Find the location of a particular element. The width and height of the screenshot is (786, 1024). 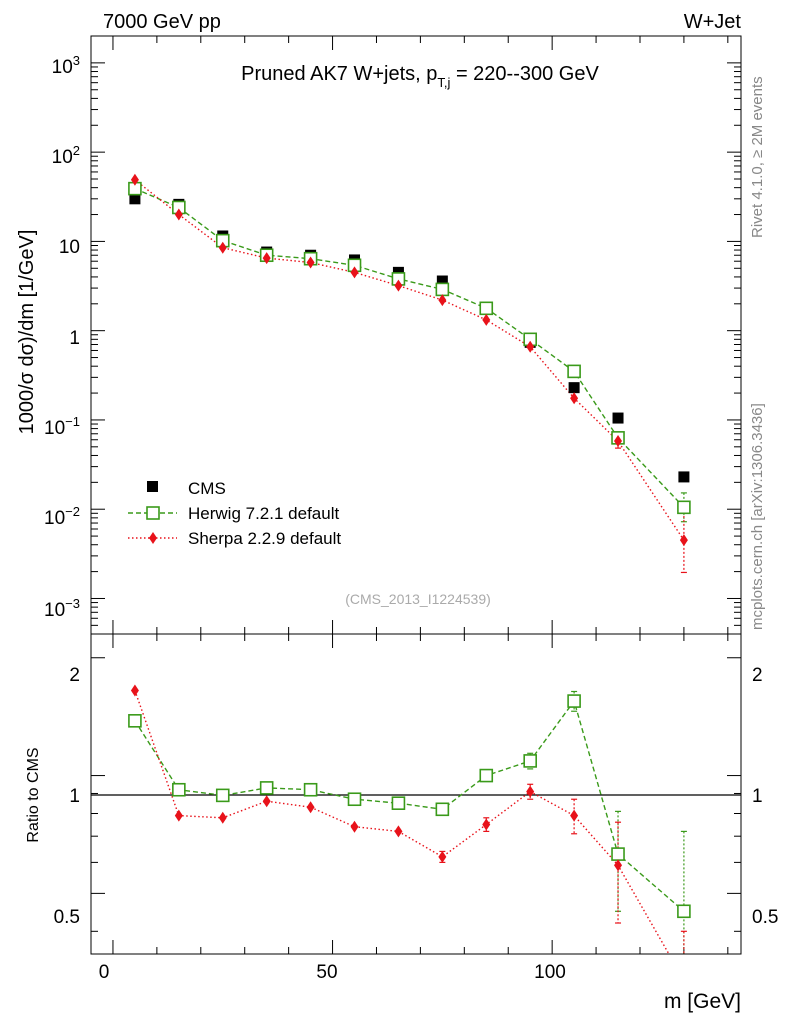

y-tick-label: 10² is located at coordinates (66, 155).